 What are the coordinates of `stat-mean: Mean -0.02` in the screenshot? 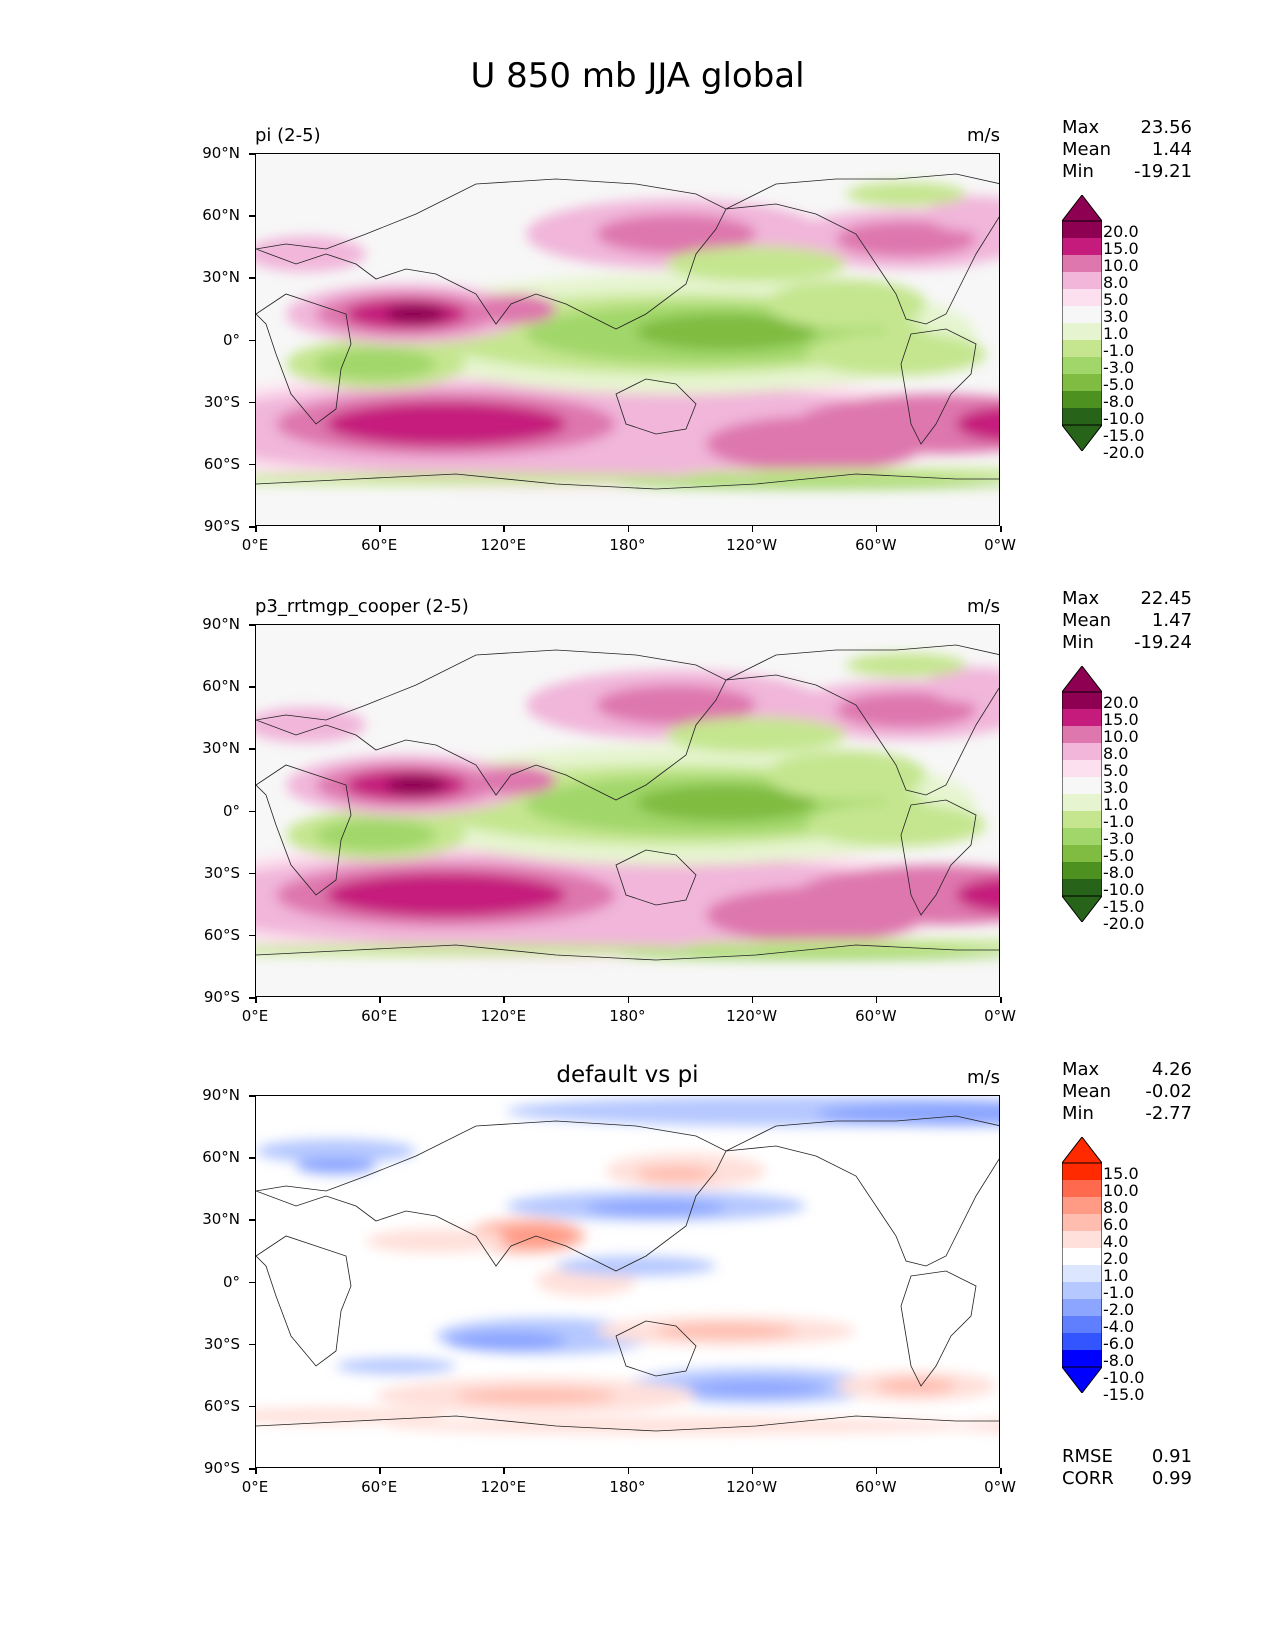 It's located at (1127, 1092).